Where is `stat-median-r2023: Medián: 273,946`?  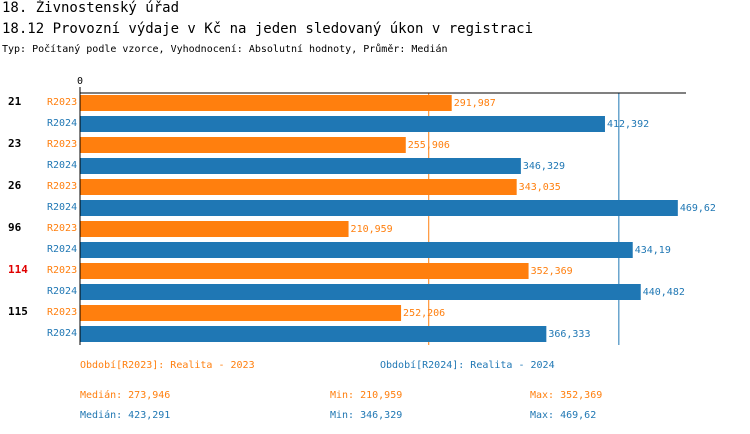
stat-median-r2023: Medián: 273,946 is located at coordinates (125, 395).